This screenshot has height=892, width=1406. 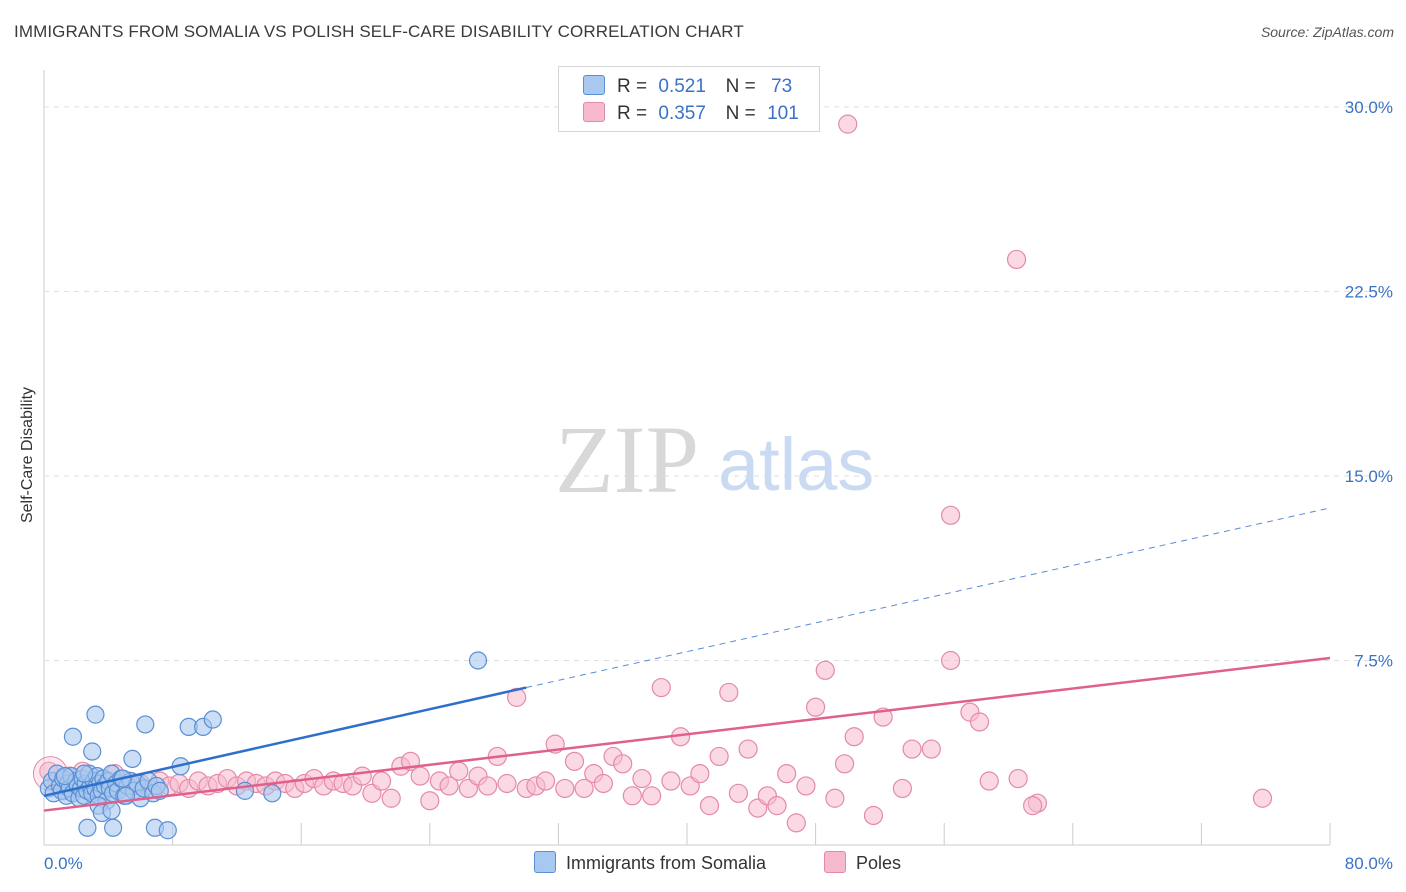 What do you see at coordinates (796, 464) in the screenshot?
I see `watermark-atlas: atlas` at bounding box center [796, 464].